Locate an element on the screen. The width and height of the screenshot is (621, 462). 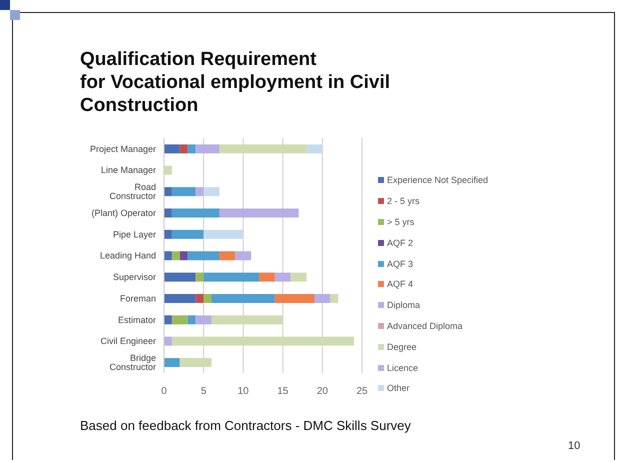
y-tick-label: Supervisor is located at coordinates (134, 277).